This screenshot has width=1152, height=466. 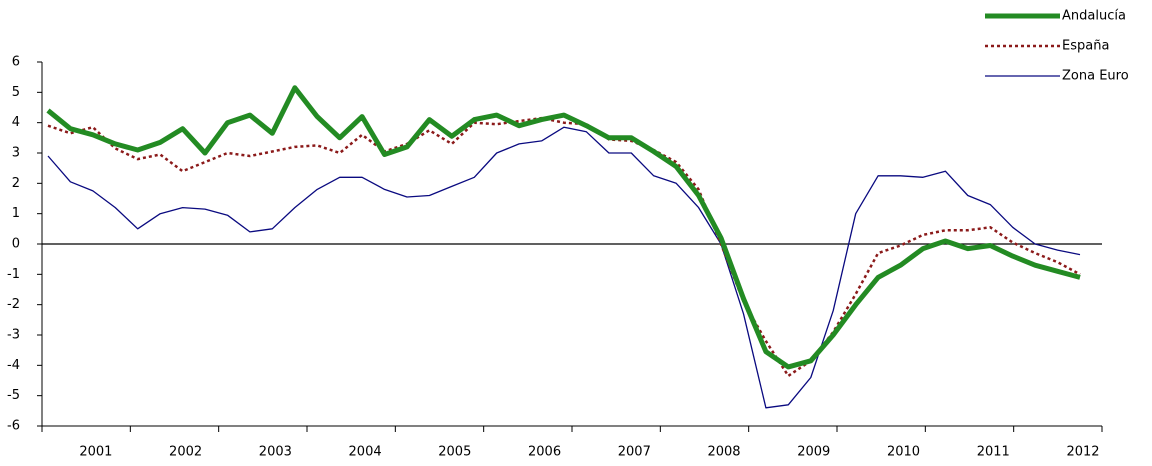 What do you see at coordinates (993, 452) in the screenshot?
I see `x-tick-label: 2011` at bounding box center [993, 452].